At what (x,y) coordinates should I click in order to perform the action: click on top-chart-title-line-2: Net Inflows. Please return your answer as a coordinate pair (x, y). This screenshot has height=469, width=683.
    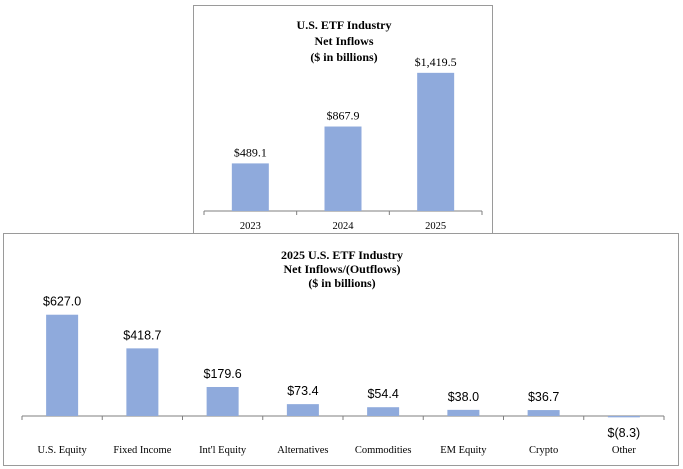
    Looking at the image, I should click on (344, 41).